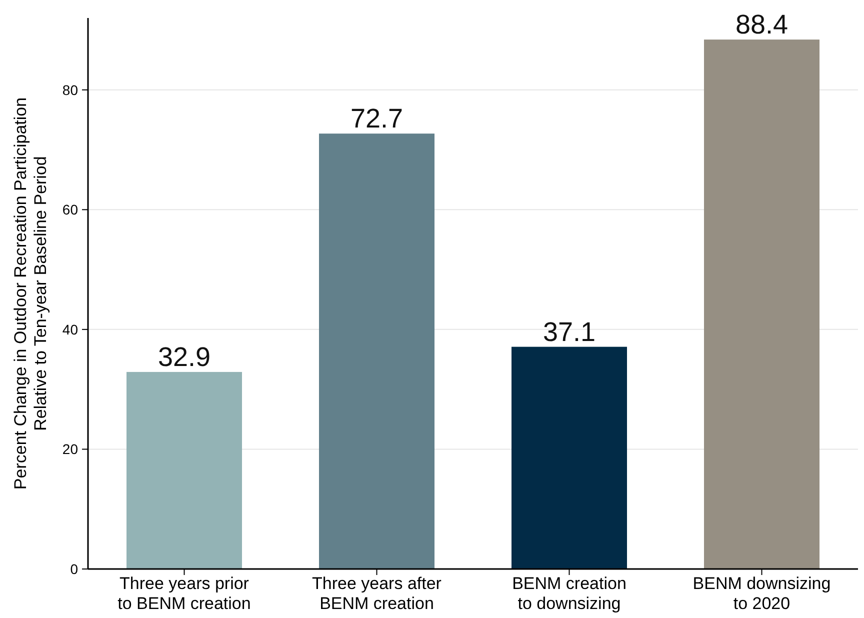 The image size is (864, 618). I want to click on x-tick-label: BENM downsizing to 2020, so click(761, 593).